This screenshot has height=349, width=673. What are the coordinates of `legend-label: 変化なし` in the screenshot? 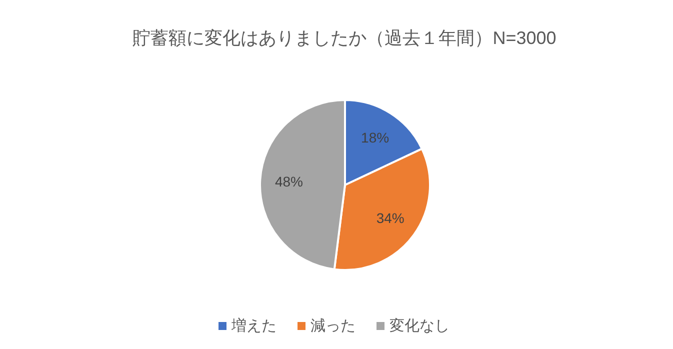 It's located at (420, 326).